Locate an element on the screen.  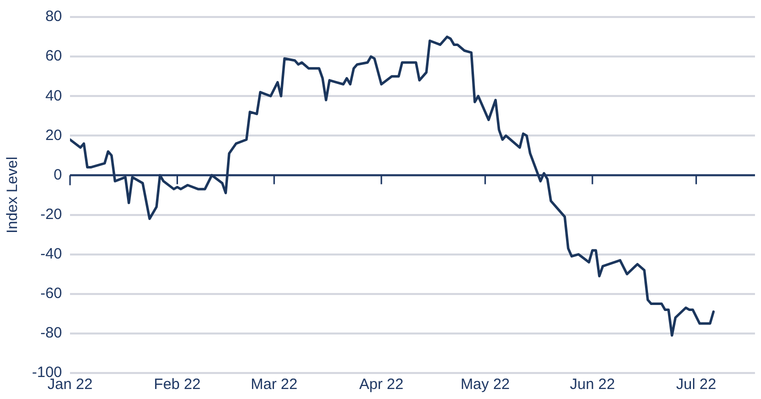
y-tick-label: 60 is located at coordinates (53, 56).